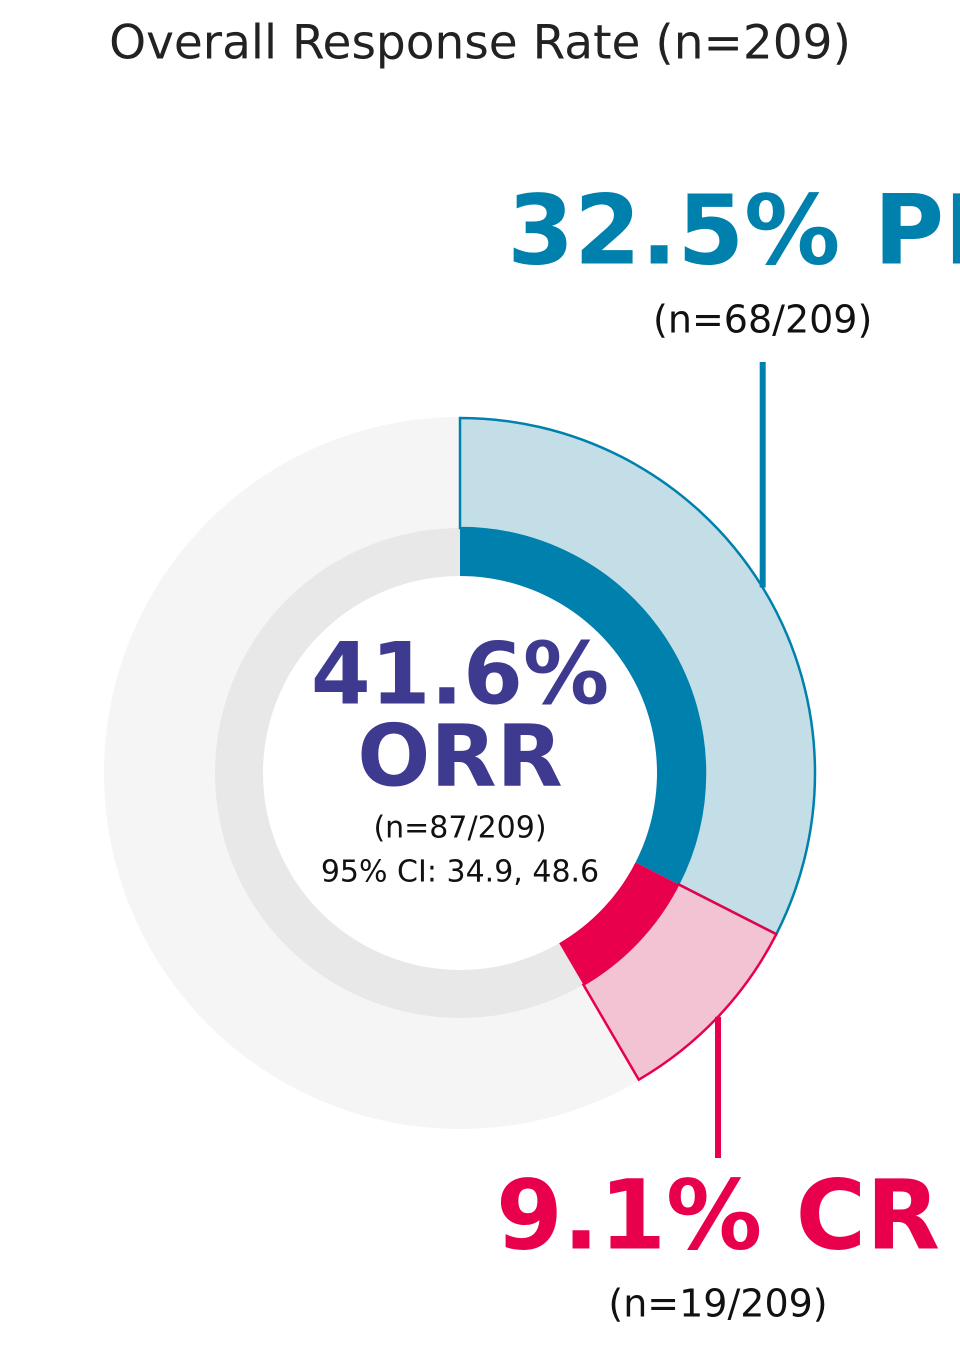 The width and height of the screenshot is (960, 1350). What do you see at coordinates (718, 1215) in the screenshot?
I see `segment-label: 9.1% CR` at bounding box center [718, 1215].